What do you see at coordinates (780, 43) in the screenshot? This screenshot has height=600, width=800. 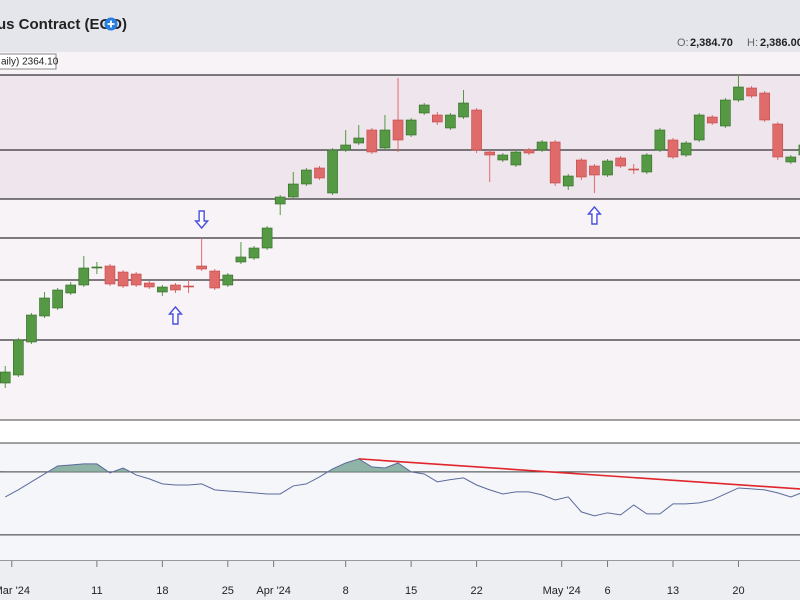 I see `high-value: 2,386.00` at bounding box center [780, 43].